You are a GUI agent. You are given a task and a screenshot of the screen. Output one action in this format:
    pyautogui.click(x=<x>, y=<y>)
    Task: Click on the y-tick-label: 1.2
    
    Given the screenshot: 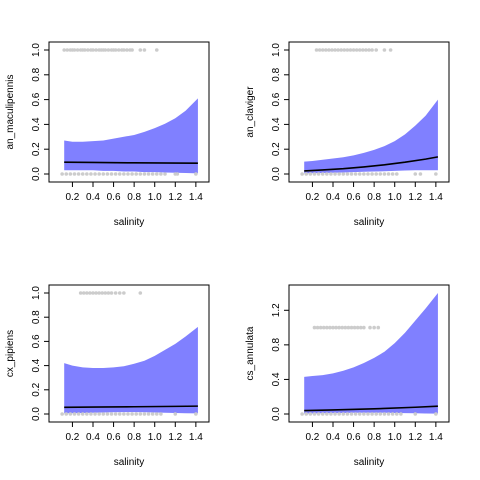 What is the action you would take?
    pyautogui.click(x=276, y=310)
    